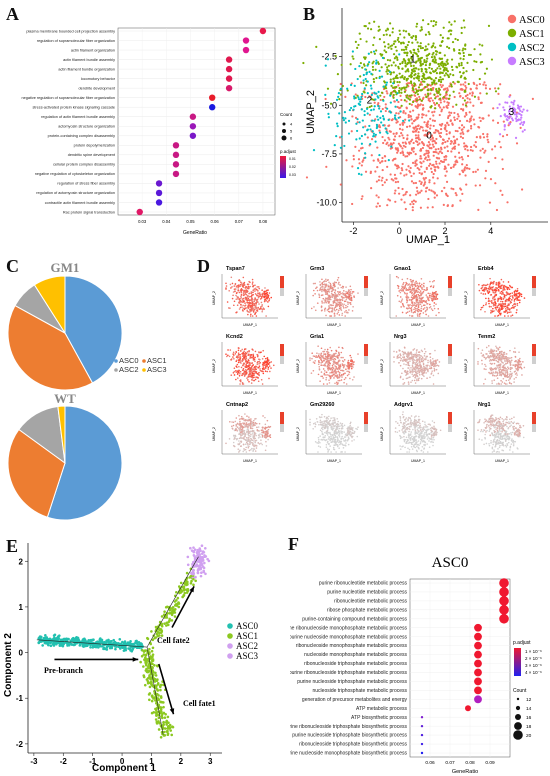 Image resolution: width=550 pixels, height=776 pixels. Describe the element at coordinates (428, 240) in the screenshot. I see `panel-b-xlabel: UMAP_1` at that location.